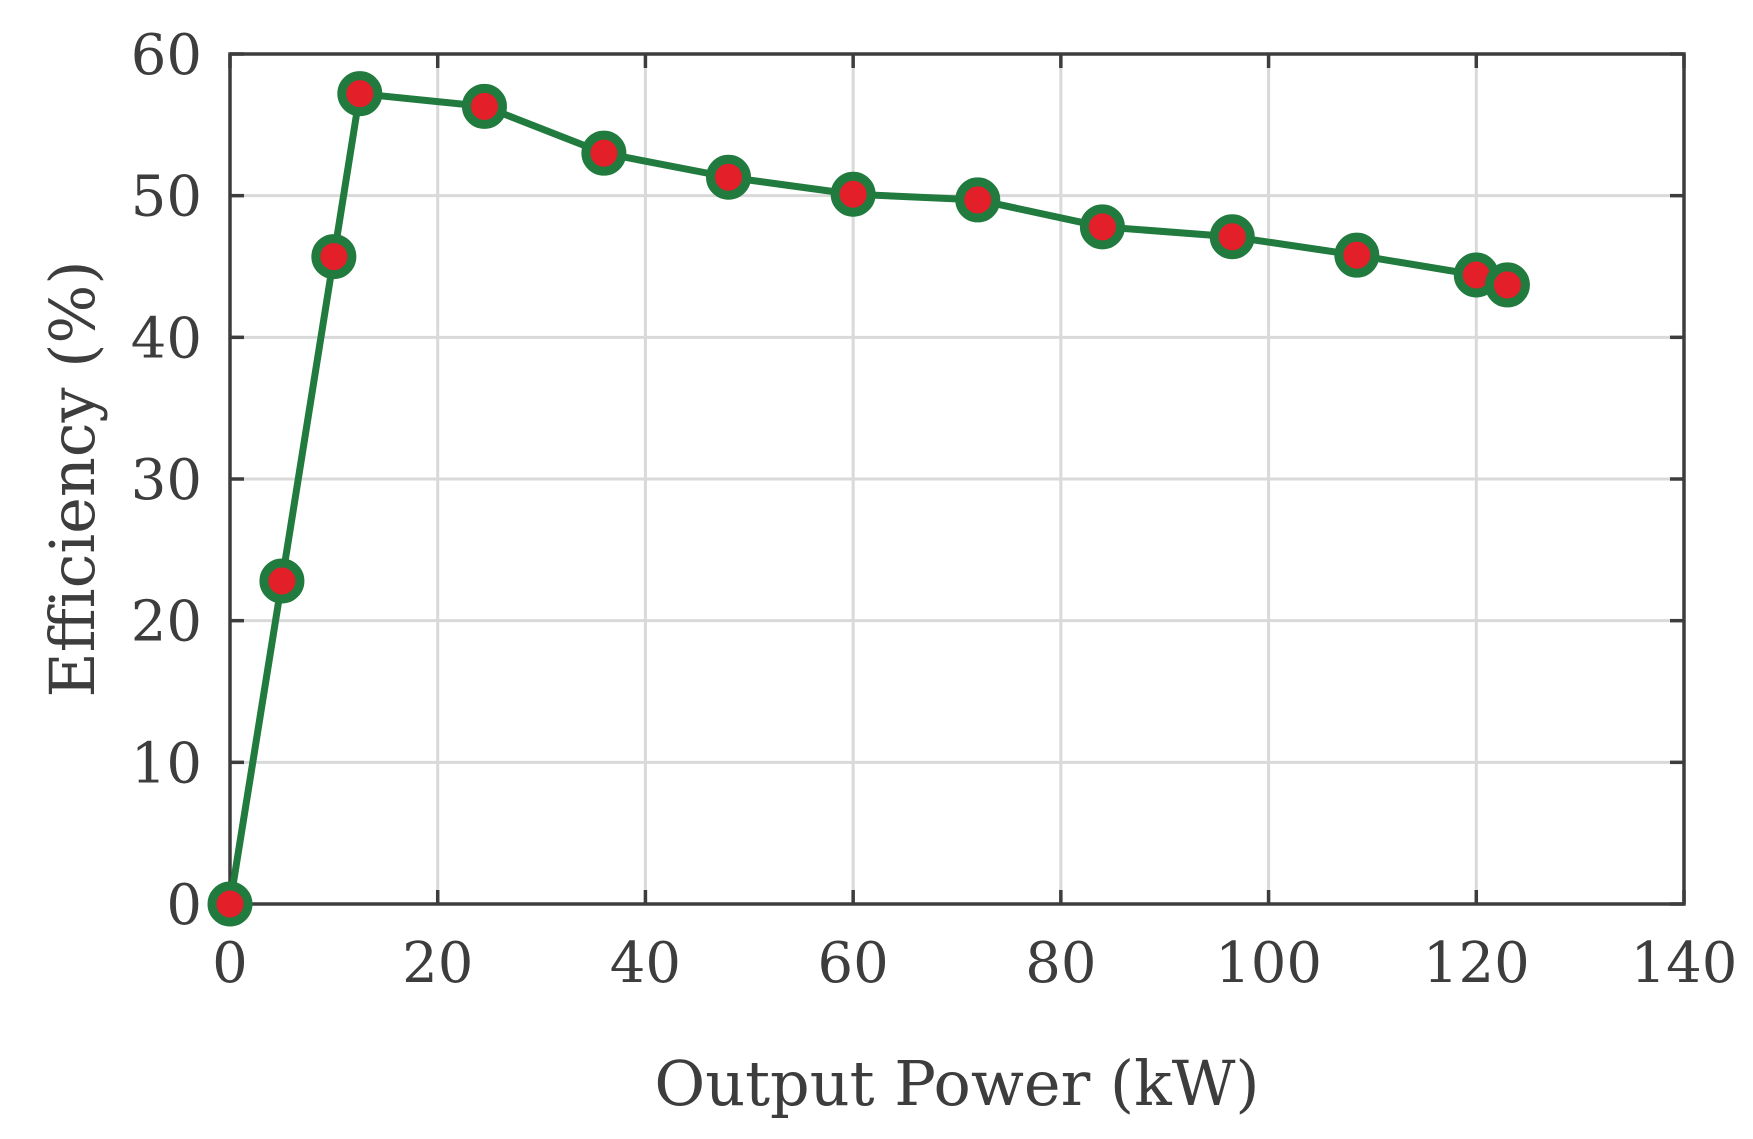 The width and height of the screenshot is (1753, 1139). I want to click on y-axis-label: Efficiency (%), so click(72, 478).